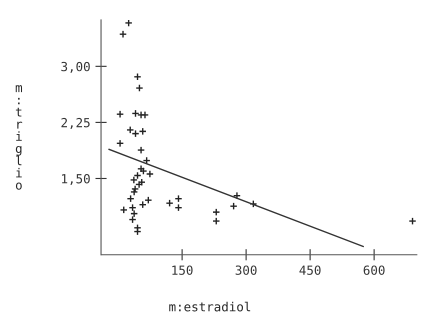 Image resolution: width=421 pixels, height=333 pixels. What do you see at coordinates (310, 270) in the screenshot?
I see `x-tick-label: 450` at bounding box center [310, 270].